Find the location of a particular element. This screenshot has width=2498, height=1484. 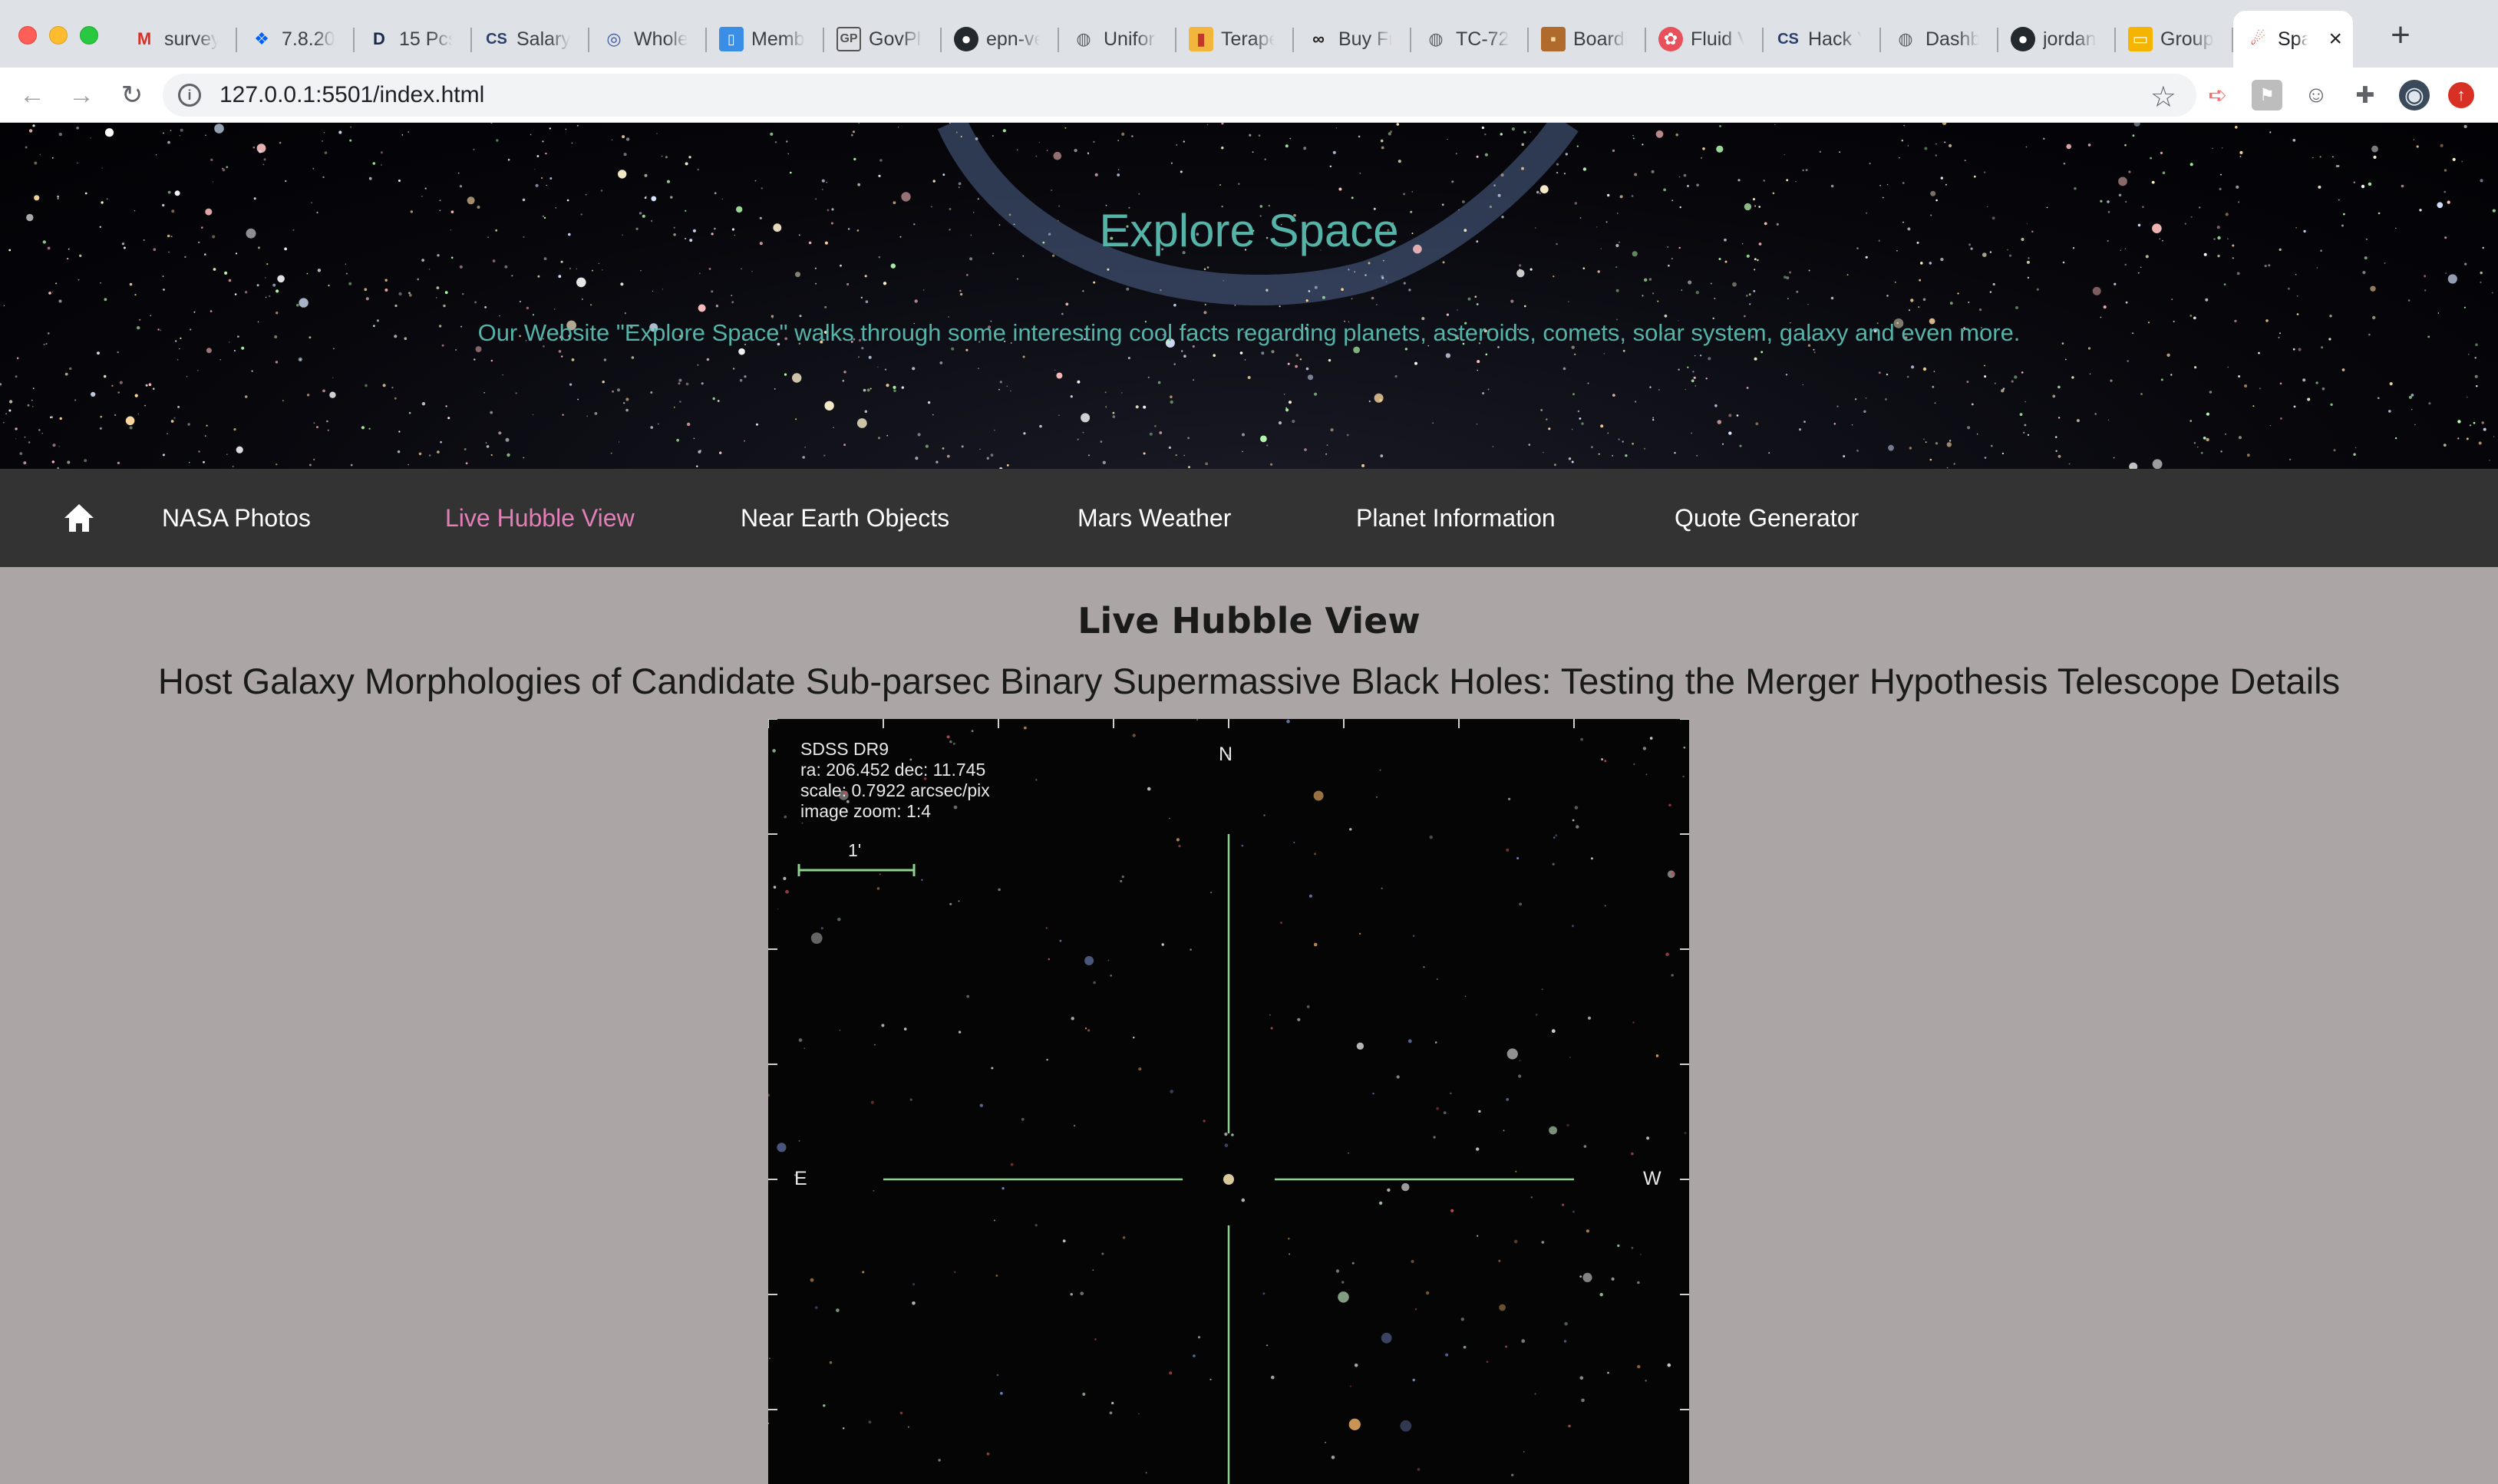

browser-tab: ● jordan is located at coordinates (2057, 40).